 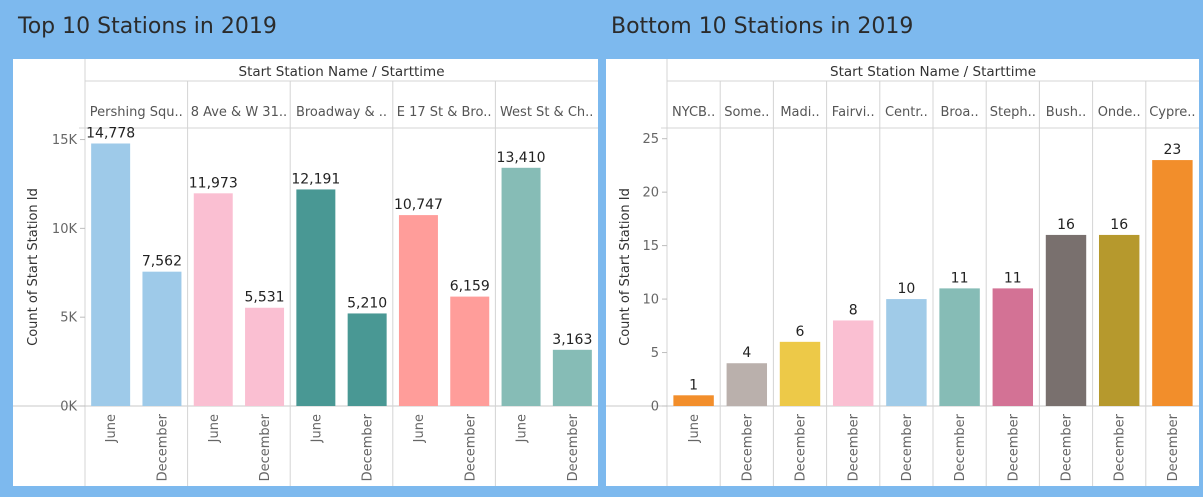 What do you see at coordinates (1066, 112) in the screenshot?
I see `station-name-header: Bush..` at bounding box center [1066, 112].